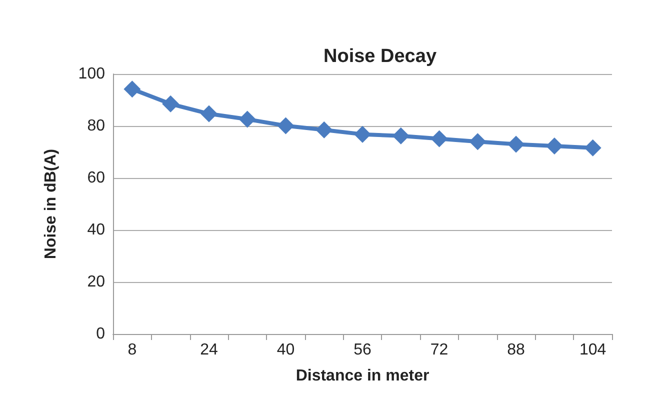 The width and height of the screenshot is (658, 412). What do you see at coordinates (92, 74) in the screenshot?
I see `y-tick-label: 100` at bounding box center [92, 74].